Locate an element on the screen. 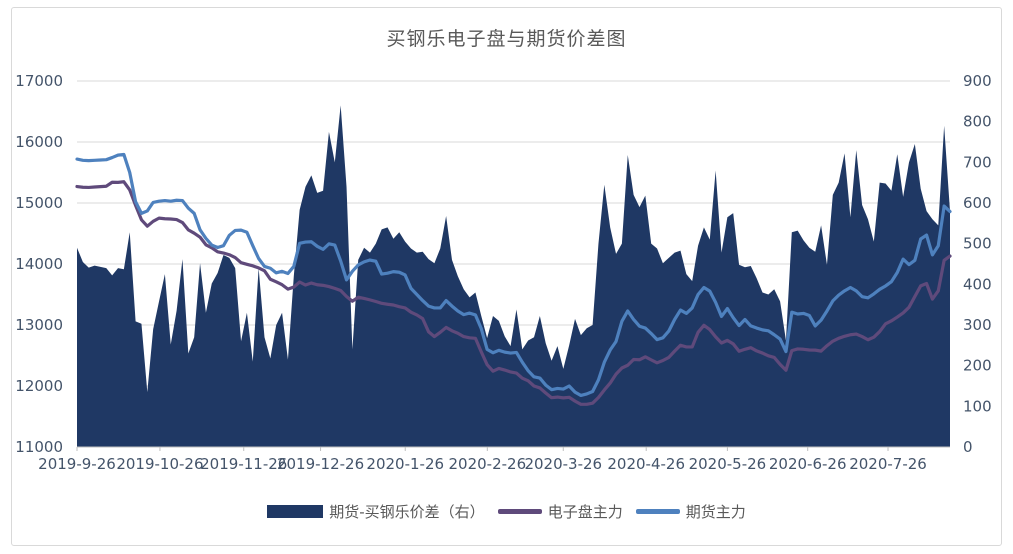 The image size is (1013, 554). y-axis-right-label: 800 is located at coordinates (977, 122).